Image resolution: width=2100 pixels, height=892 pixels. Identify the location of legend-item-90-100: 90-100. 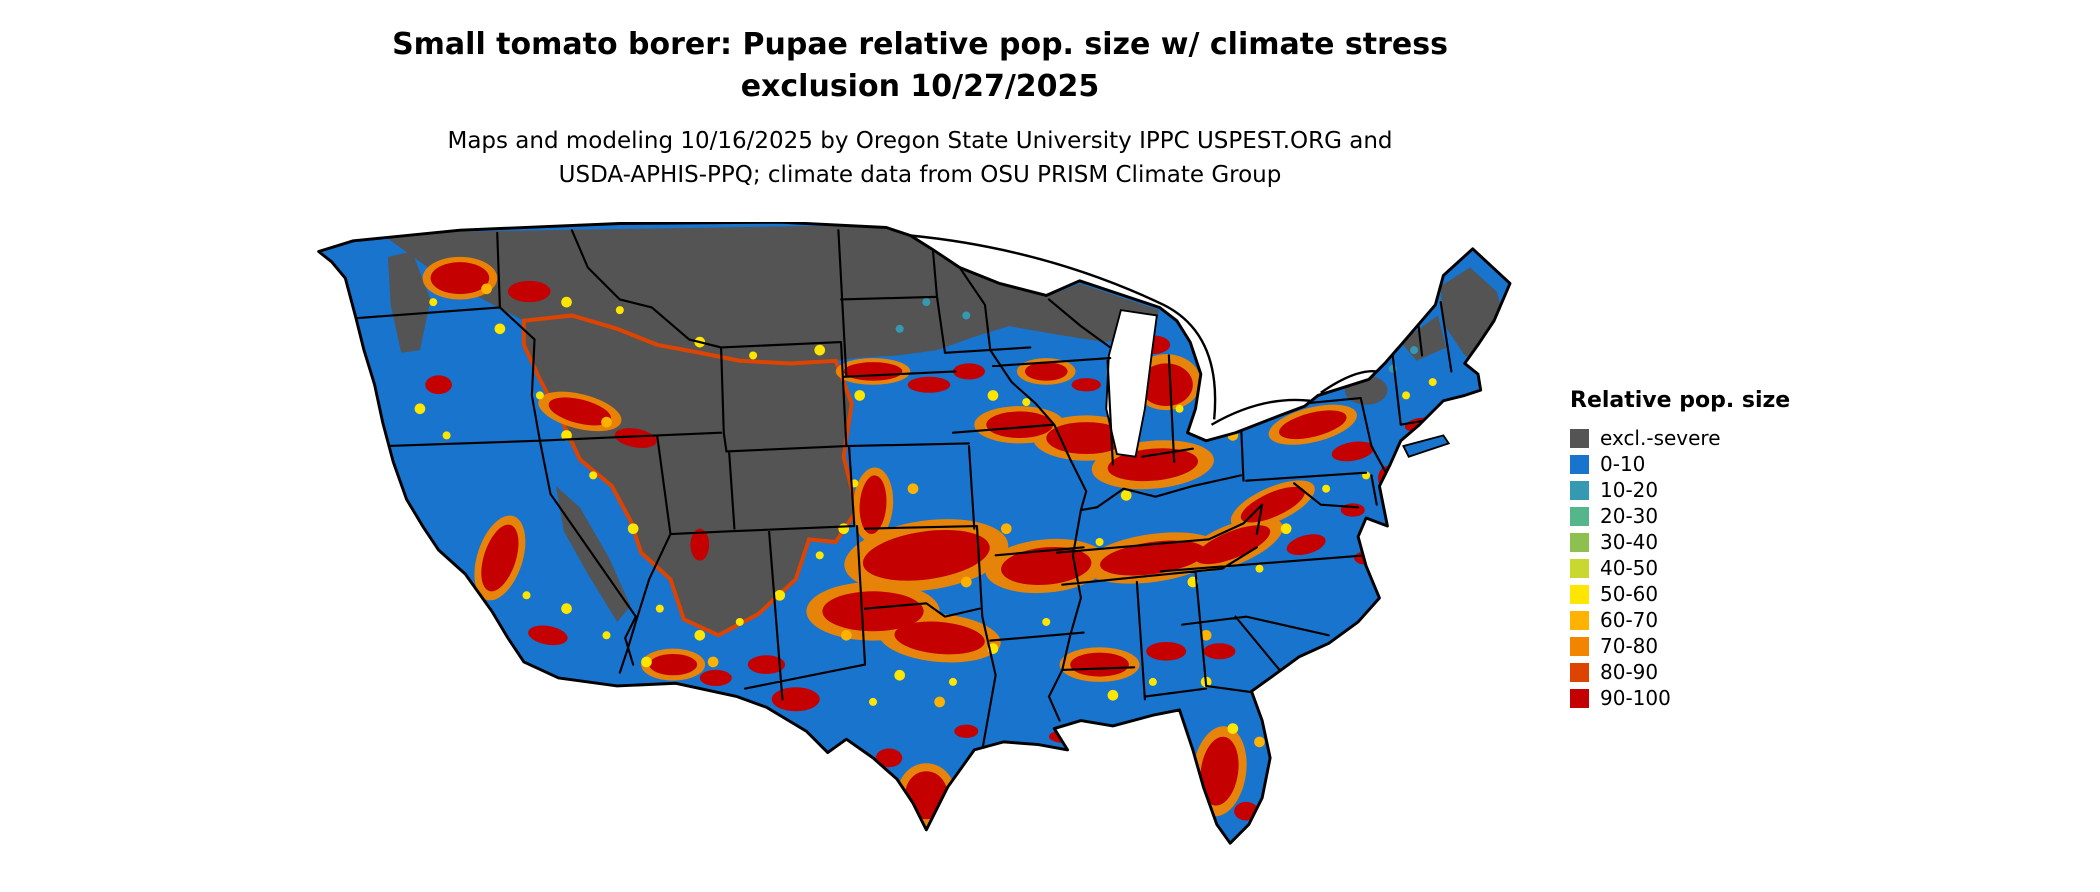
(1680, 698).